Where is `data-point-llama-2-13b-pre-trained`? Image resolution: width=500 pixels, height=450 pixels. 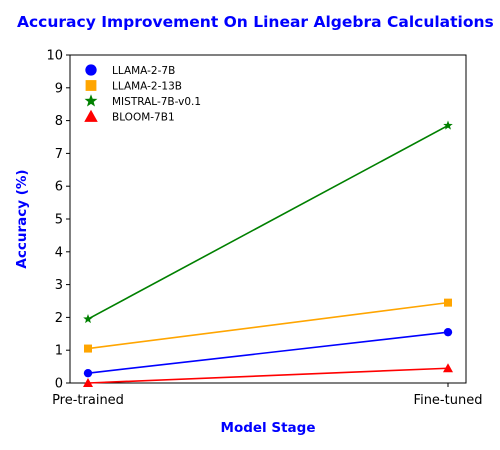
data-point-llama-2-13b-pre-trained is located at coordinates (88, 348).